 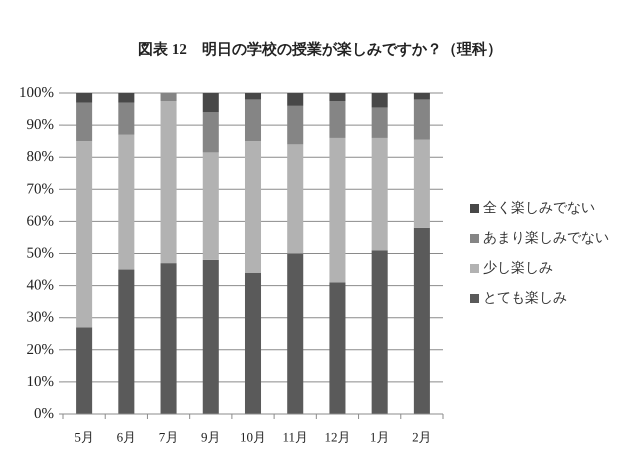 What do you see at coordinates (40, 189) in the screenshot?
I see `y-tick-label: 70%` at bounding box center [40, 189].